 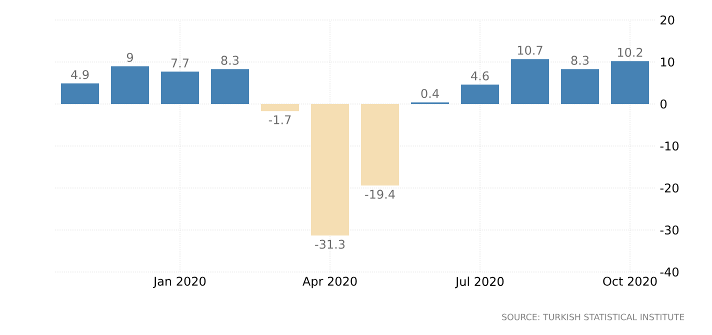 What do you see at coordinates (430, 93) in the screenshot?
I see `data-label: 0.4` at bounding box center [430, 93].